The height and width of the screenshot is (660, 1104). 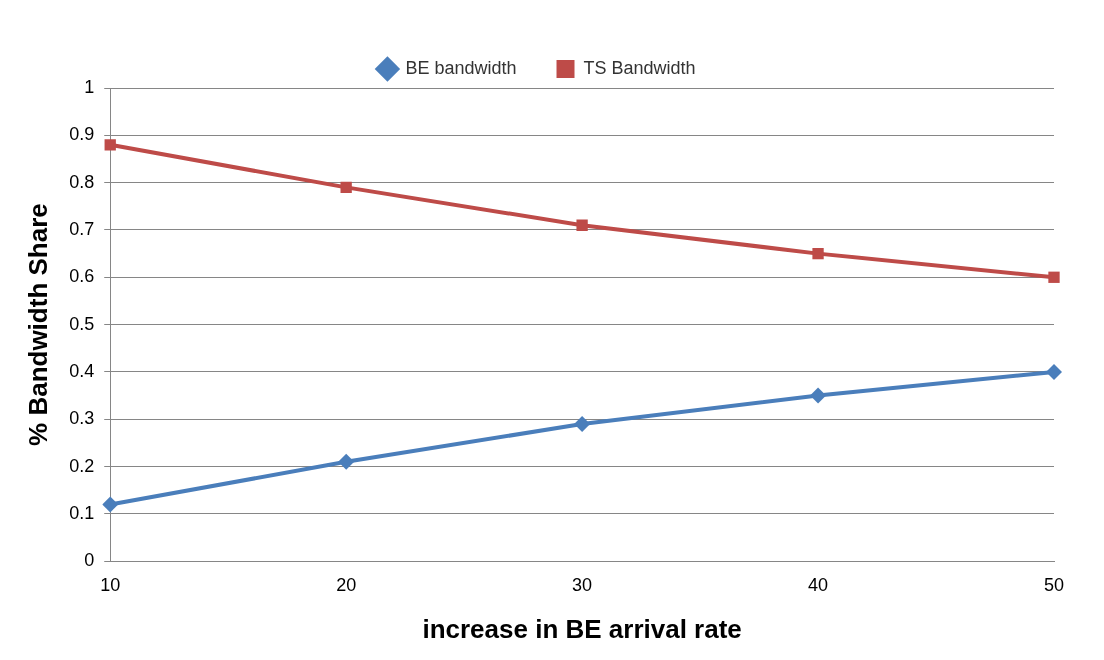 I want to click on y-tick-label: 0, so click(x=89, y=560).